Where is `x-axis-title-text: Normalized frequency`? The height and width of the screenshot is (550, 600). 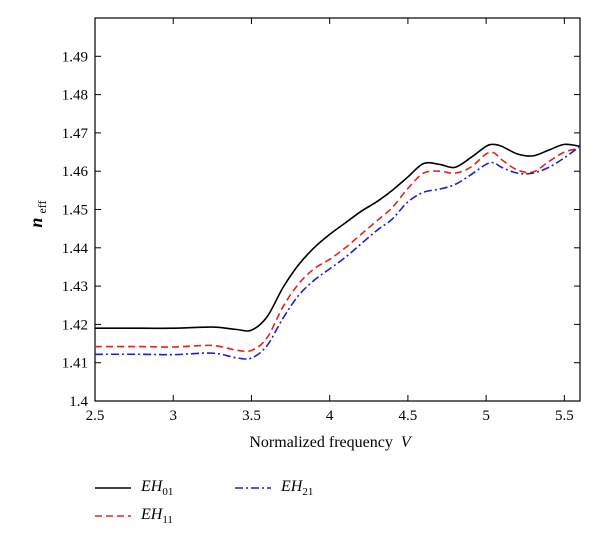
x-axis-title-text: Normalized frequency is located at coordinates (320, 442).